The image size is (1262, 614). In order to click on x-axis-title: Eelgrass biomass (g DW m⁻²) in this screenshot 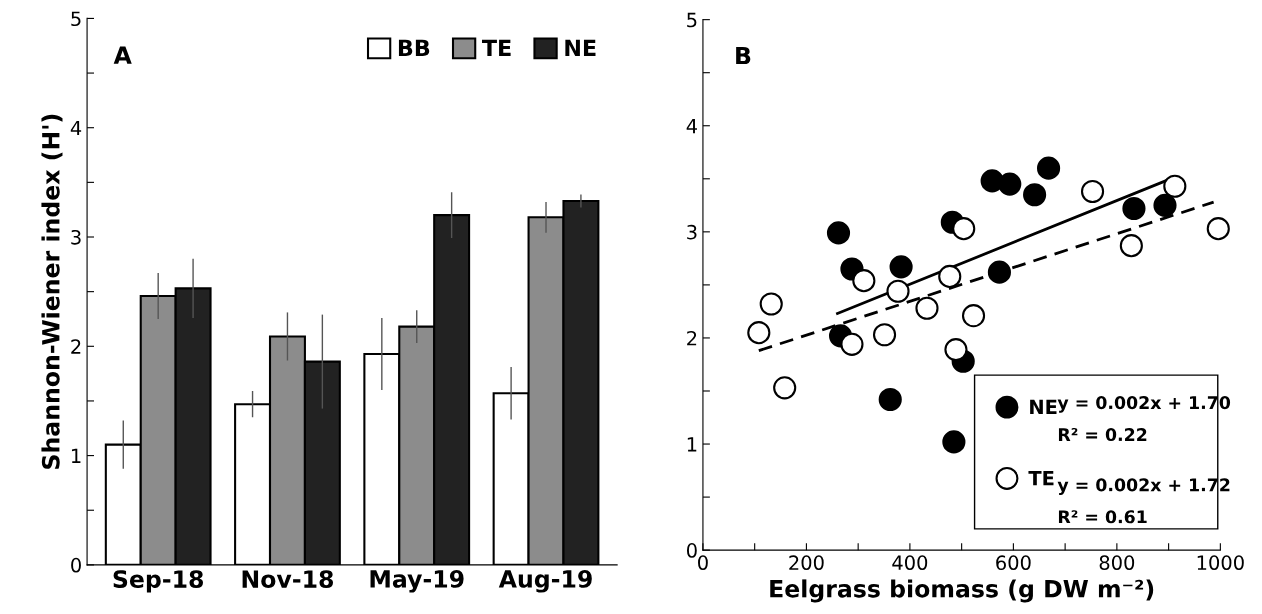, I will do `click(962, 591)`.